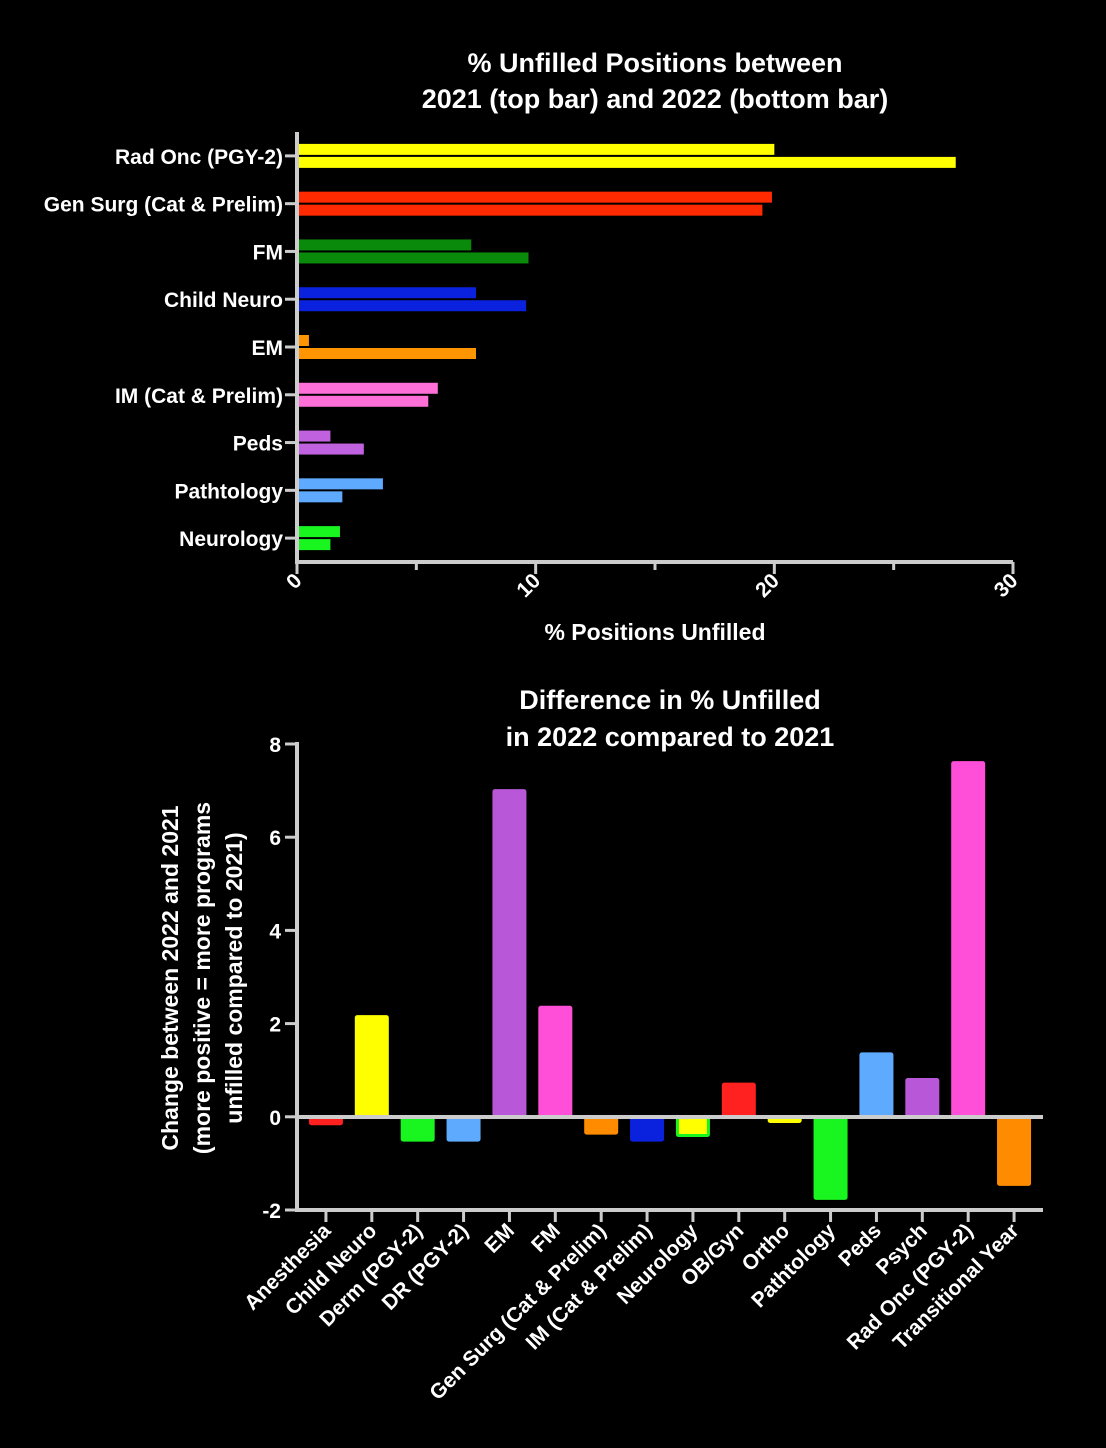  What do you see at coordinates (655, 99) in the screenshot?
I see `chart1-title-line2: 2021 (top bar) and 2022 (bottom bar)` at bounding box center [655, 99].